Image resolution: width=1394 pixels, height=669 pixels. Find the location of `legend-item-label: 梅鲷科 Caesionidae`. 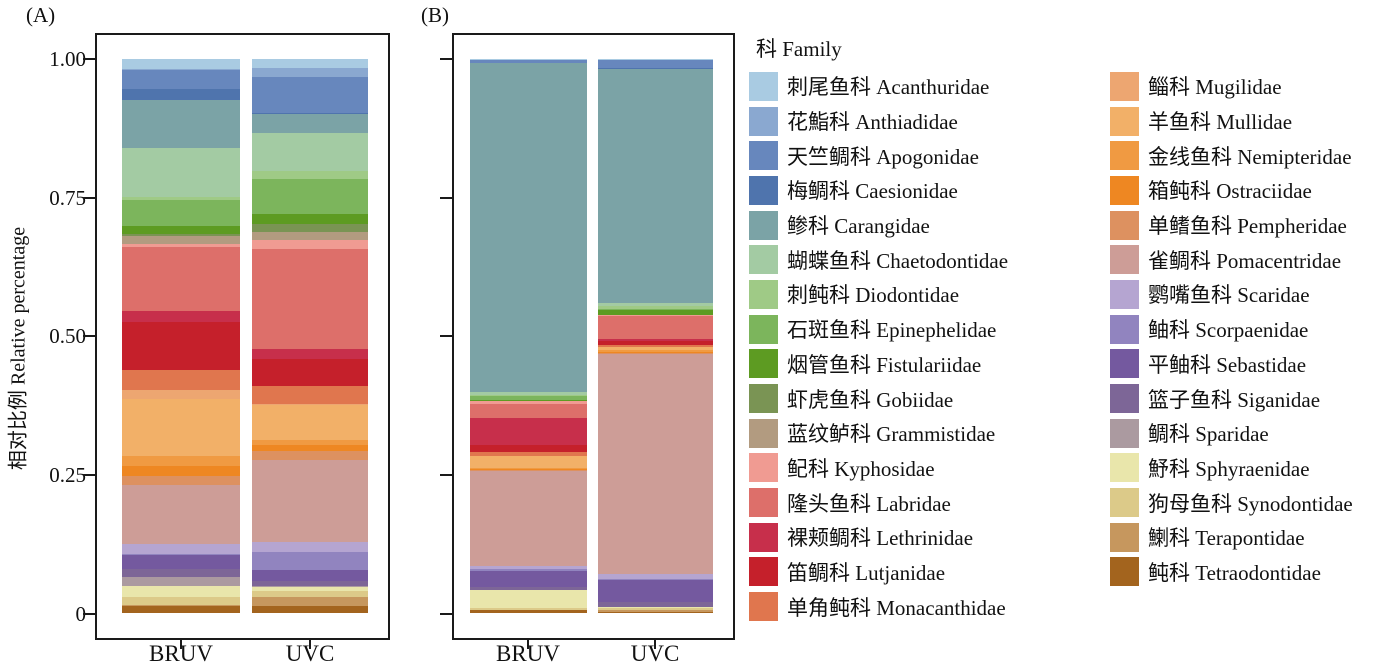

legend-item-label: 梅鲷科 Caesionidae is located at coordinates (872, 191).